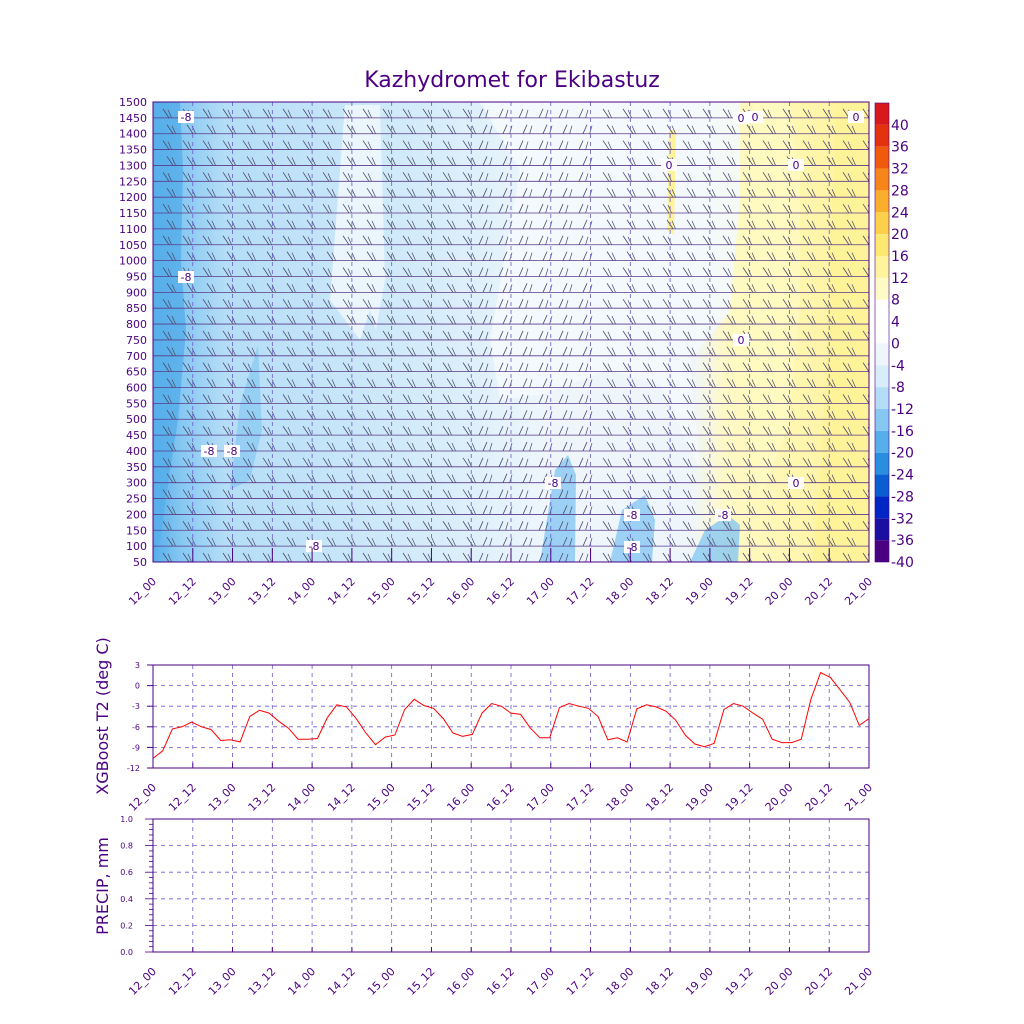 This screenshot has width=1024, height=1024. I want to click on precip-y-axis: 1.00.80.60.40.20.0, so click(136, 886).